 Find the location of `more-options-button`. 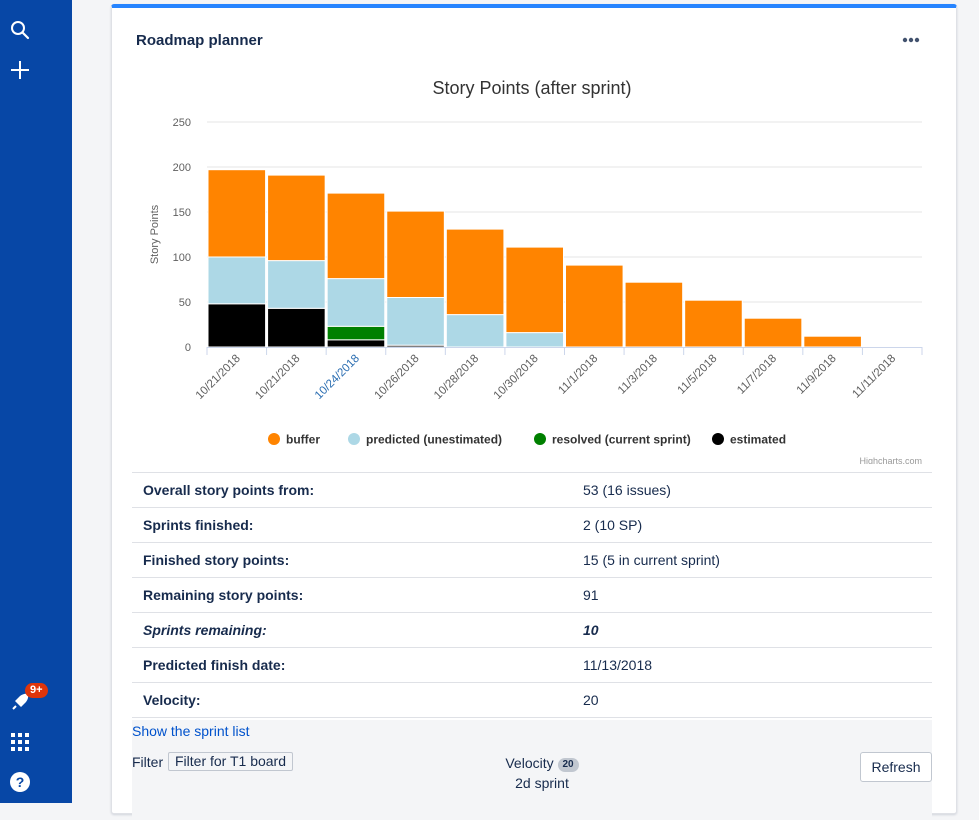

more-options-button is located at coordinates (911, 40).